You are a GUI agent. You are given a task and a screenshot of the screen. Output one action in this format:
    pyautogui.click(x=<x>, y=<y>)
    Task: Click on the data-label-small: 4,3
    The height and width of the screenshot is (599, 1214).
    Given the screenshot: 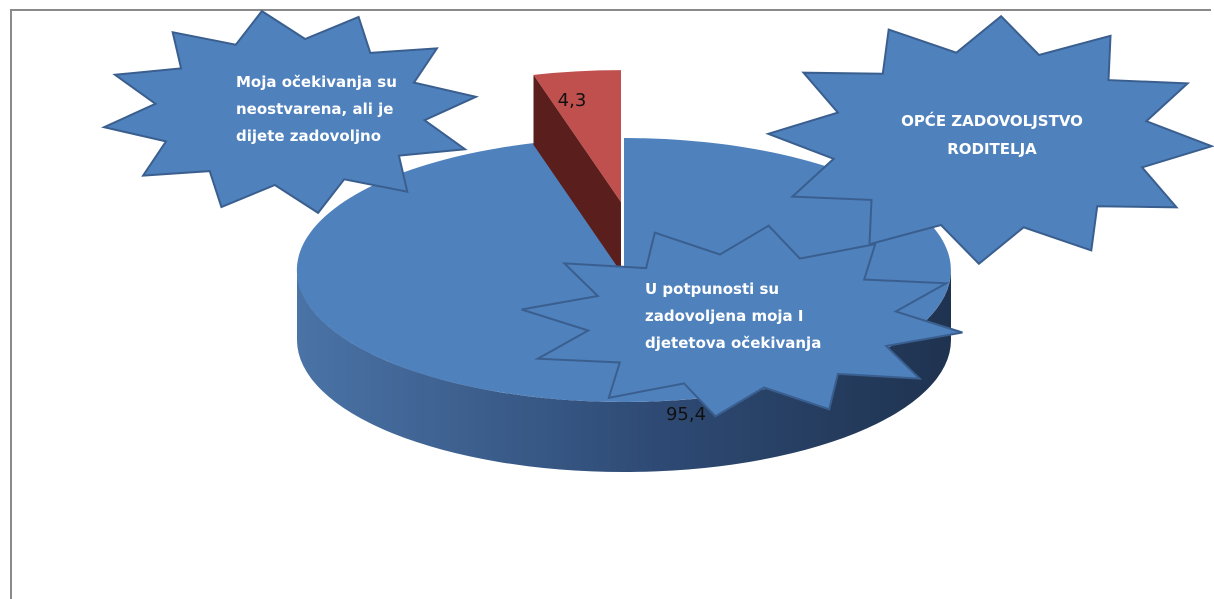 What is the action you would take?
    pyautogui.click(x=572, y=100)
    